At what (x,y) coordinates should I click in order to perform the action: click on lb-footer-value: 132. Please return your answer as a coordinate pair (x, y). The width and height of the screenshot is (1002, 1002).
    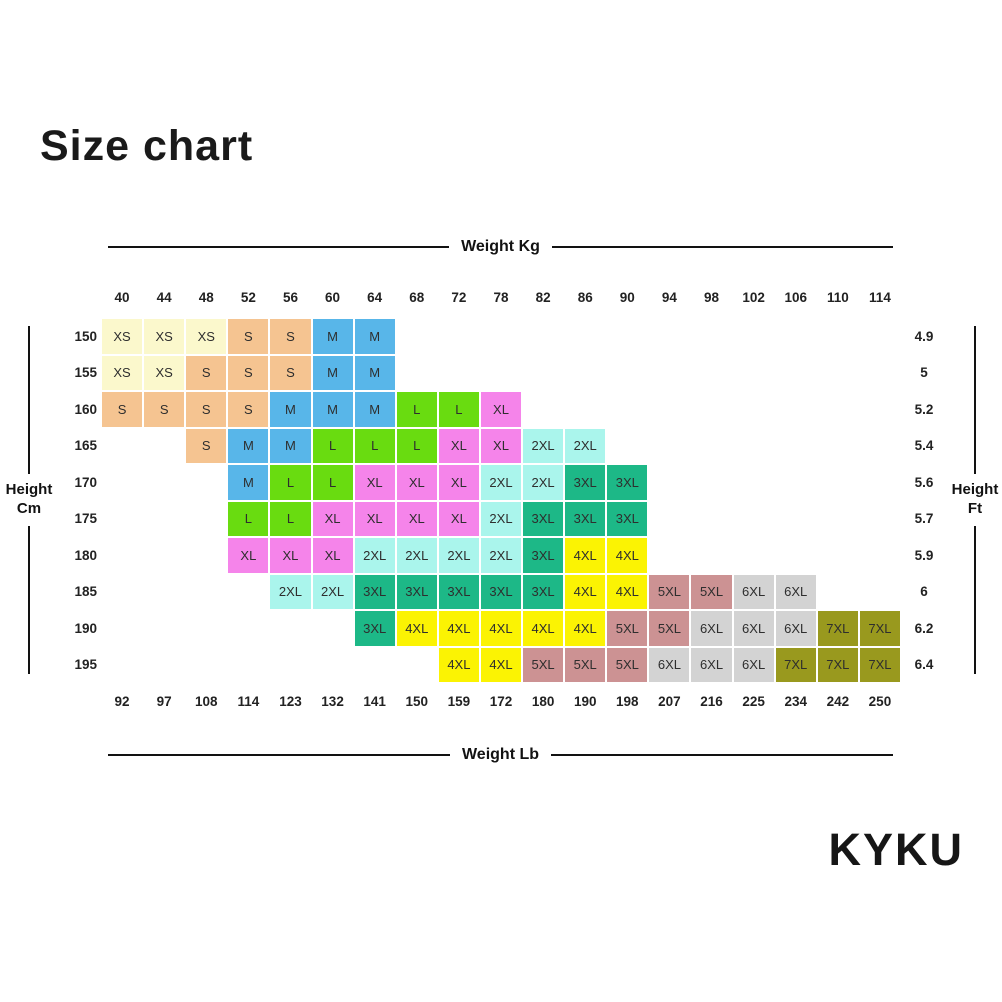
    Looking at the image, I should click on (332, 701).